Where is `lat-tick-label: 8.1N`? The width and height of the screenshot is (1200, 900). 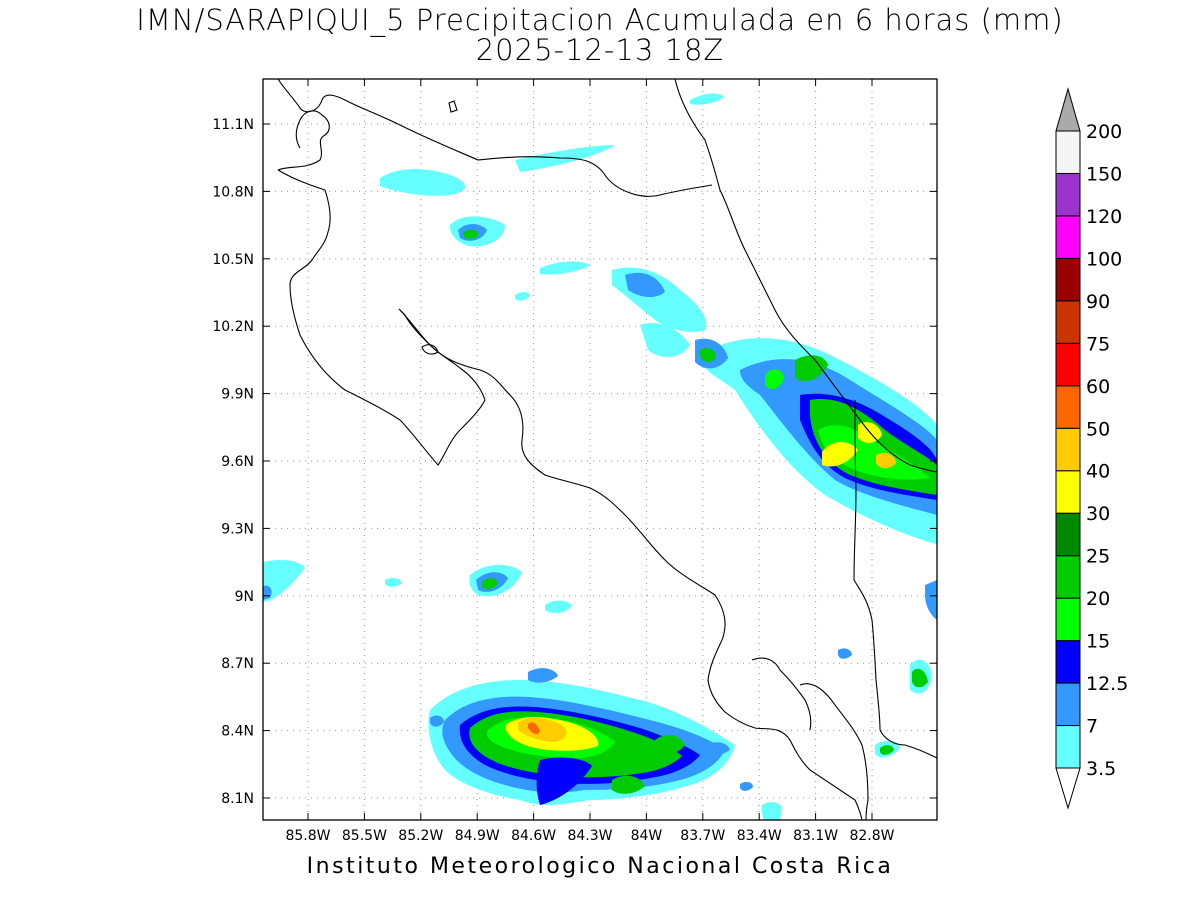 lat-tick-label: 8.1N is located at coordinates (237, 799).